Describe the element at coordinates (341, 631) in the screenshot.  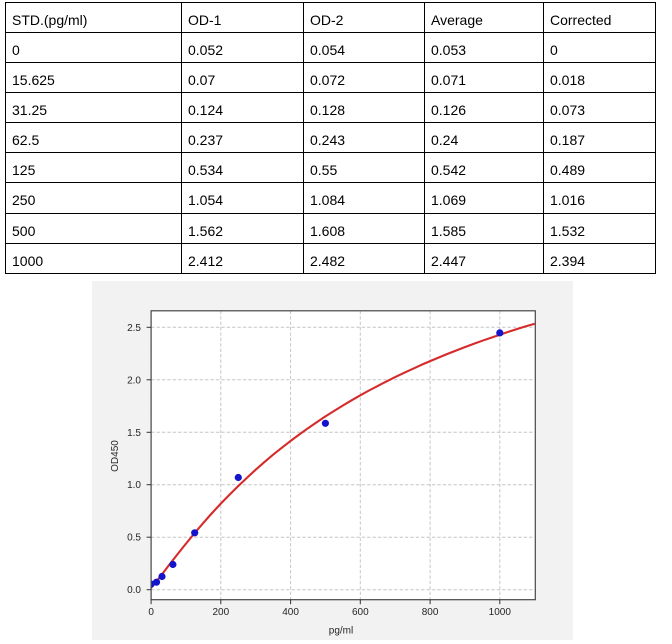
I see `svg-text: pg/ml` at that location.